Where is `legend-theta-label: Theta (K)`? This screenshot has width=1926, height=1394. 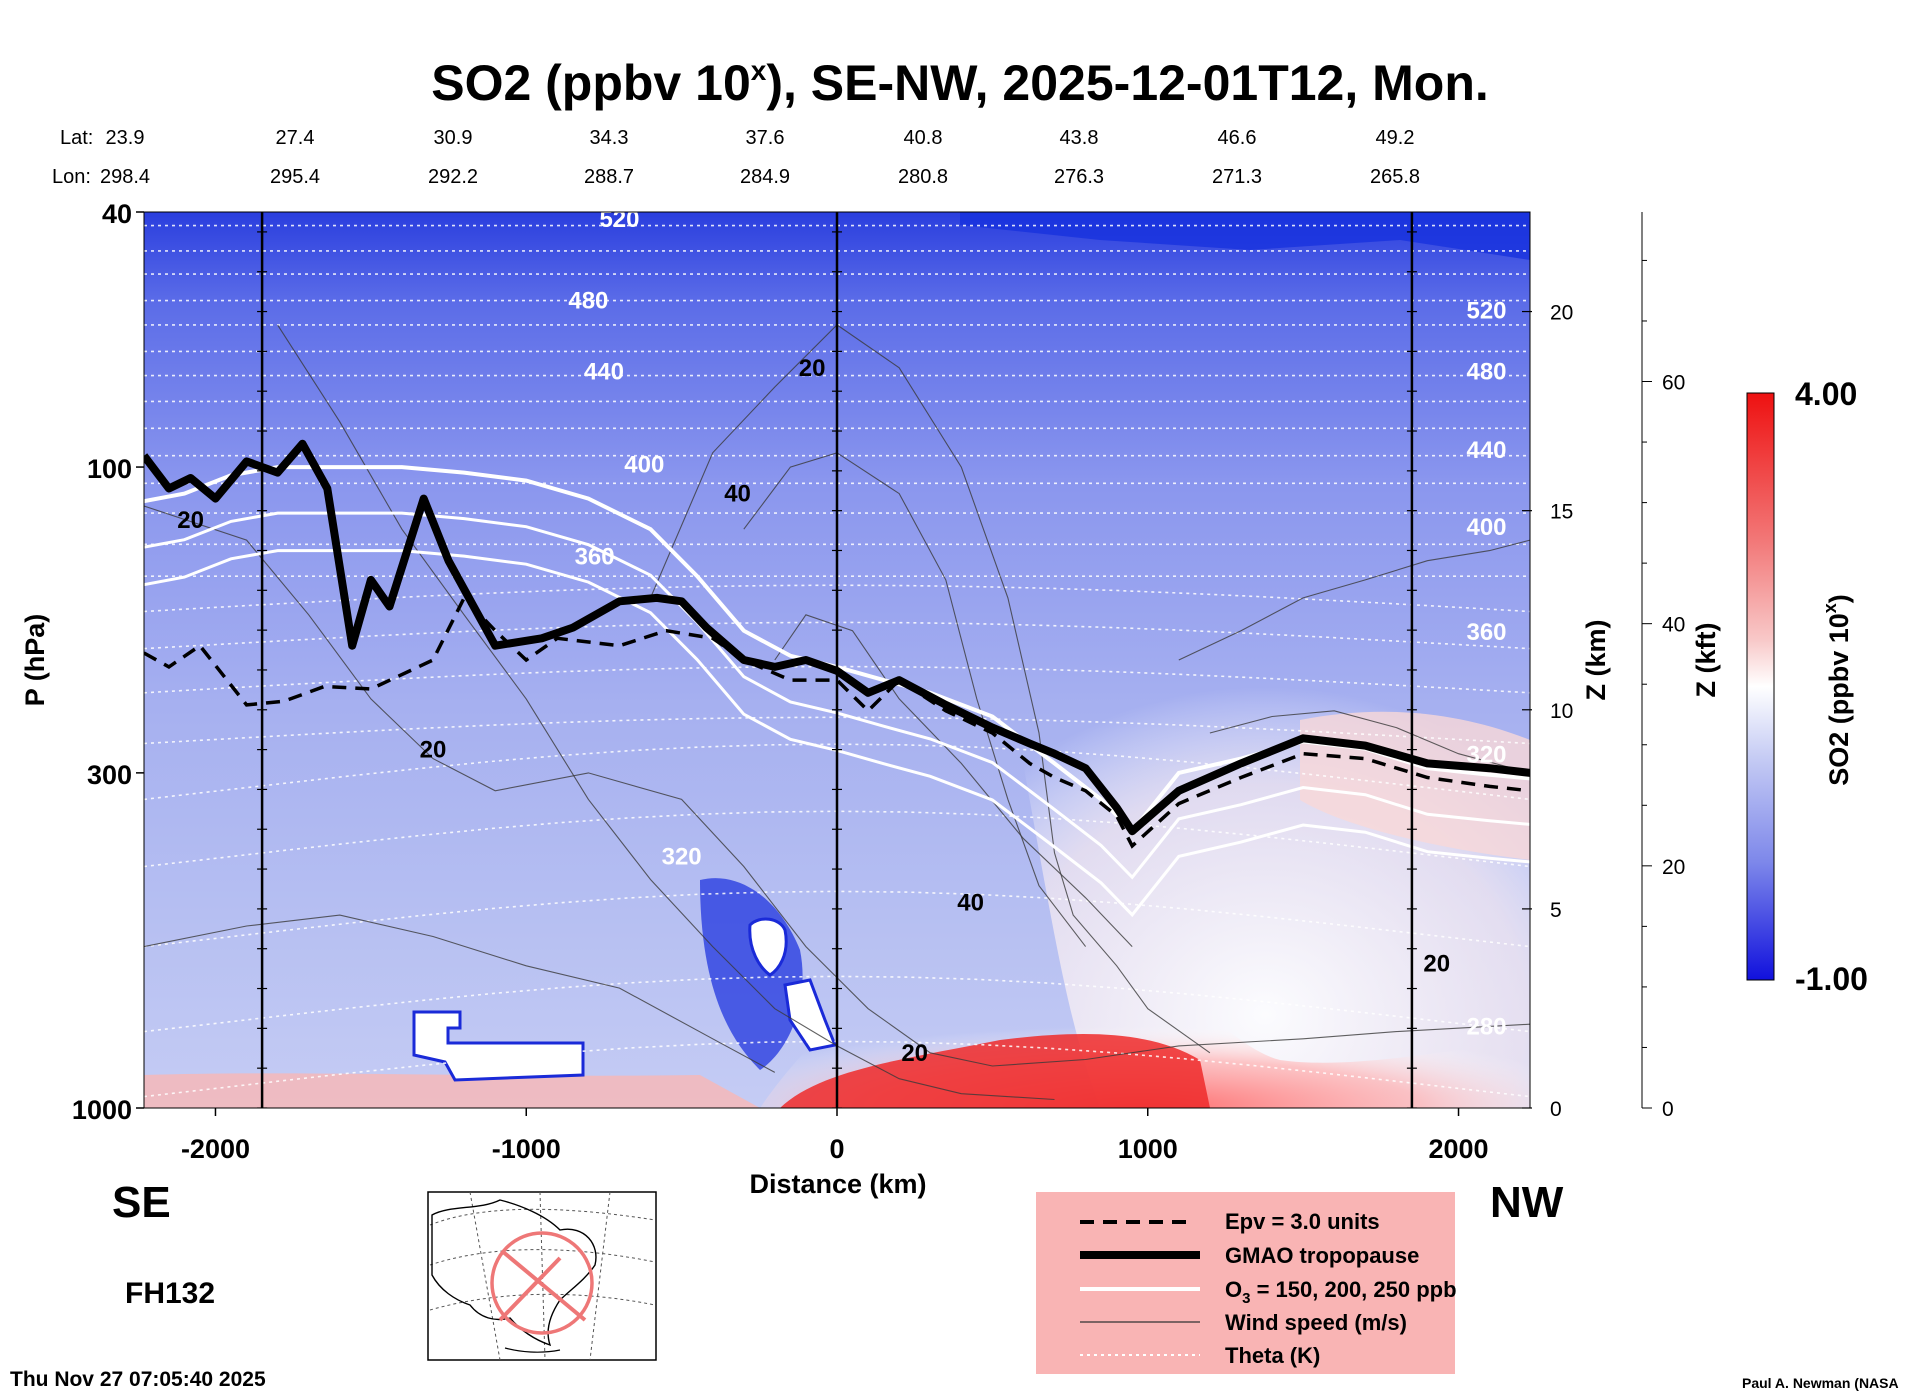
legend-theta-label: Theta (K) is located at coordinates (1272, 1355).